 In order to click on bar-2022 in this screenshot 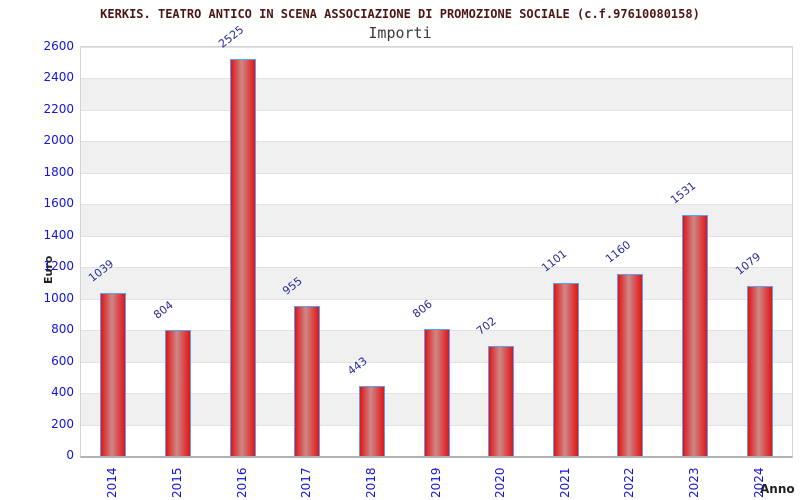, I will do `click(630, 364)`.